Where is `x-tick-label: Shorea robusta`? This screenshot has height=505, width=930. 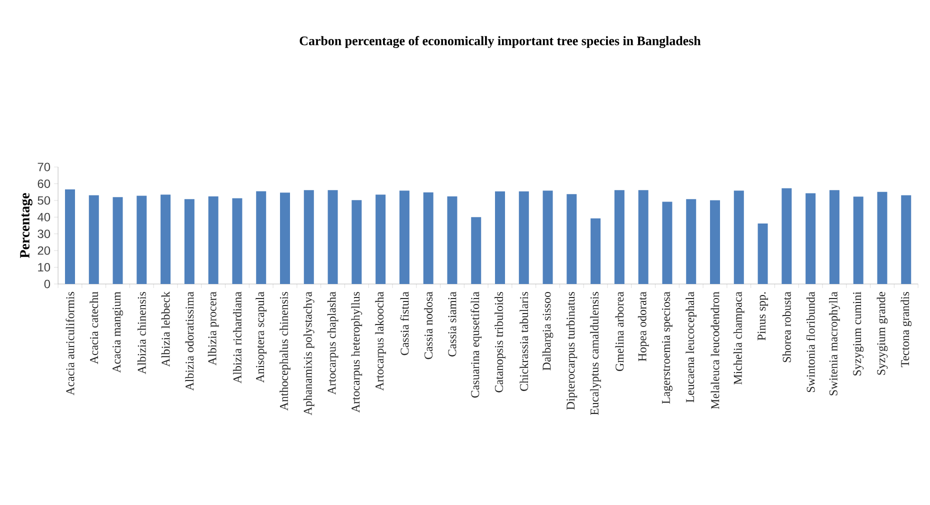 x-tick-label: Shorea robusta is located at coordinates (786, 327).